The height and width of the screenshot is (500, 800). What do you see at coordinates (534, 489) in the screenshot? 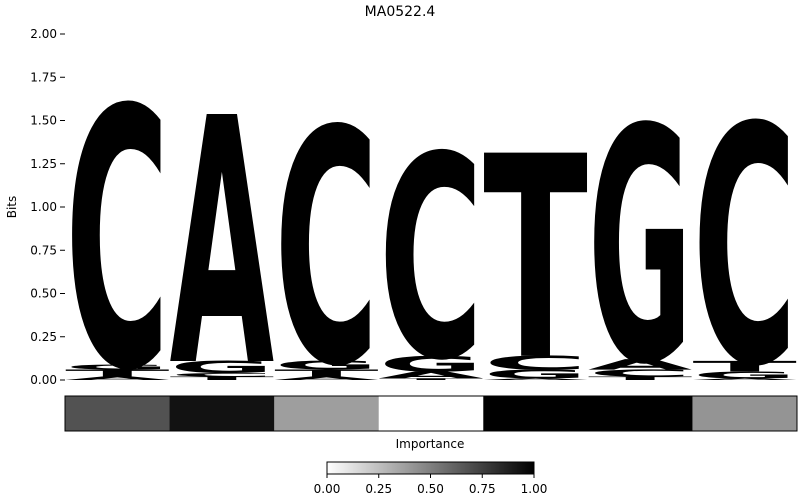
I see `colorbar-tick-label: 1.00` at bounding box center [534, 489].